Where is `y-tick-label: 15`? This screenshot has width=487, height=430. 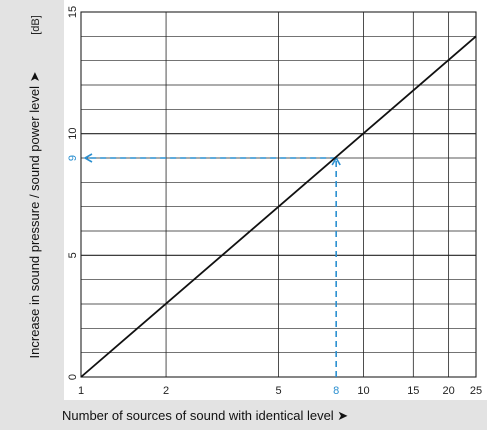 y-tick-label: 15 is located at coordinates (73, 12).